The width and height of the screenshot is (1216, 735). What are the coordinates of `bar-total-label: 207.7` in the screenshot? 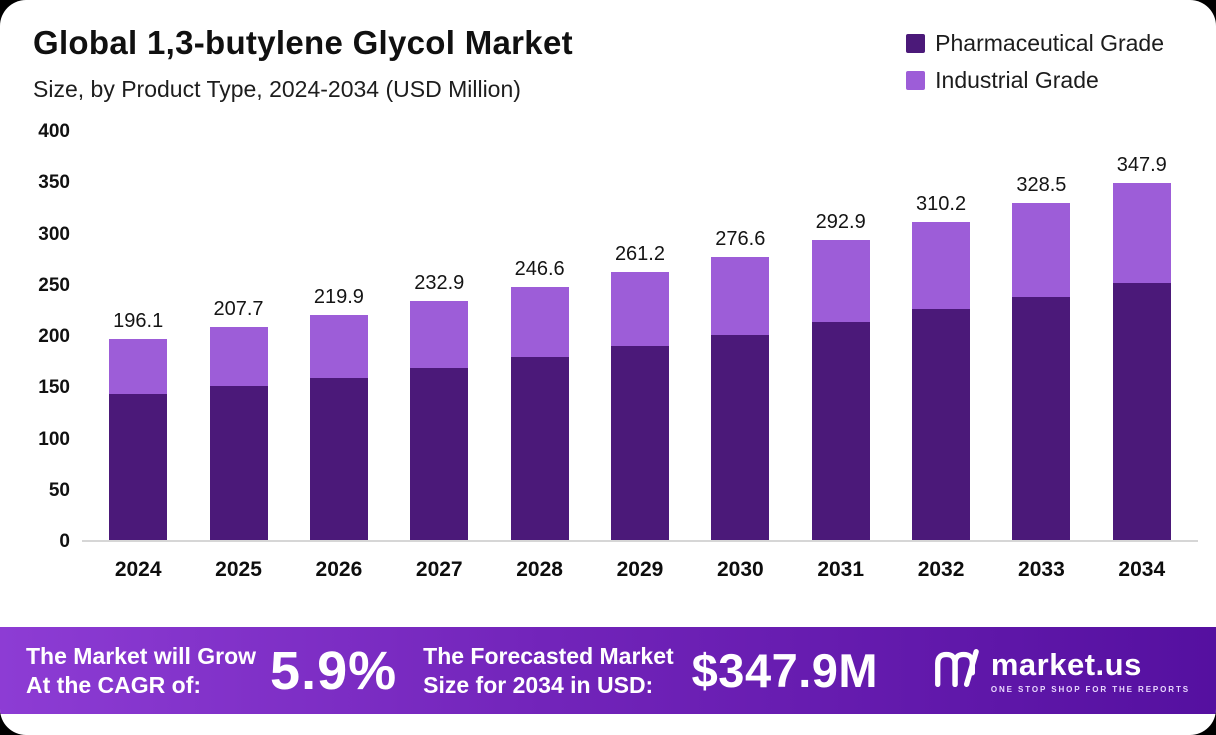 It's located at (238, 309).